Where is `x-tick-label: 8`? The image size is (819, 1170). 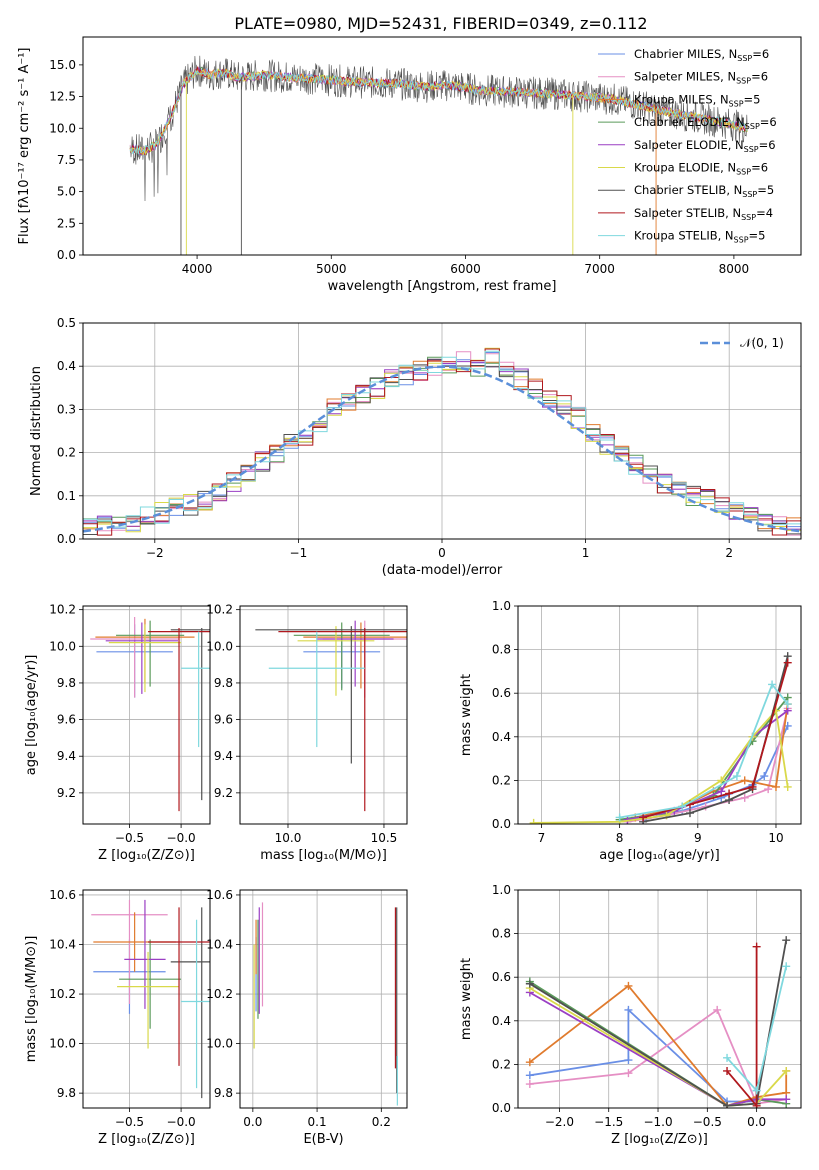 x-tick-label: 8 is located at coordinates (620, 838).